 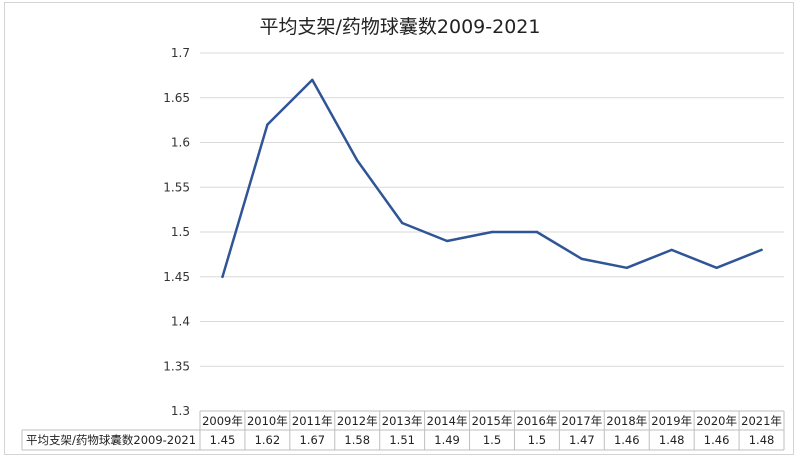 What do you see at coordinates (581, 421) in the screenshot?
I see `x-category-label: 2017年` at bounding box center [581, 421].